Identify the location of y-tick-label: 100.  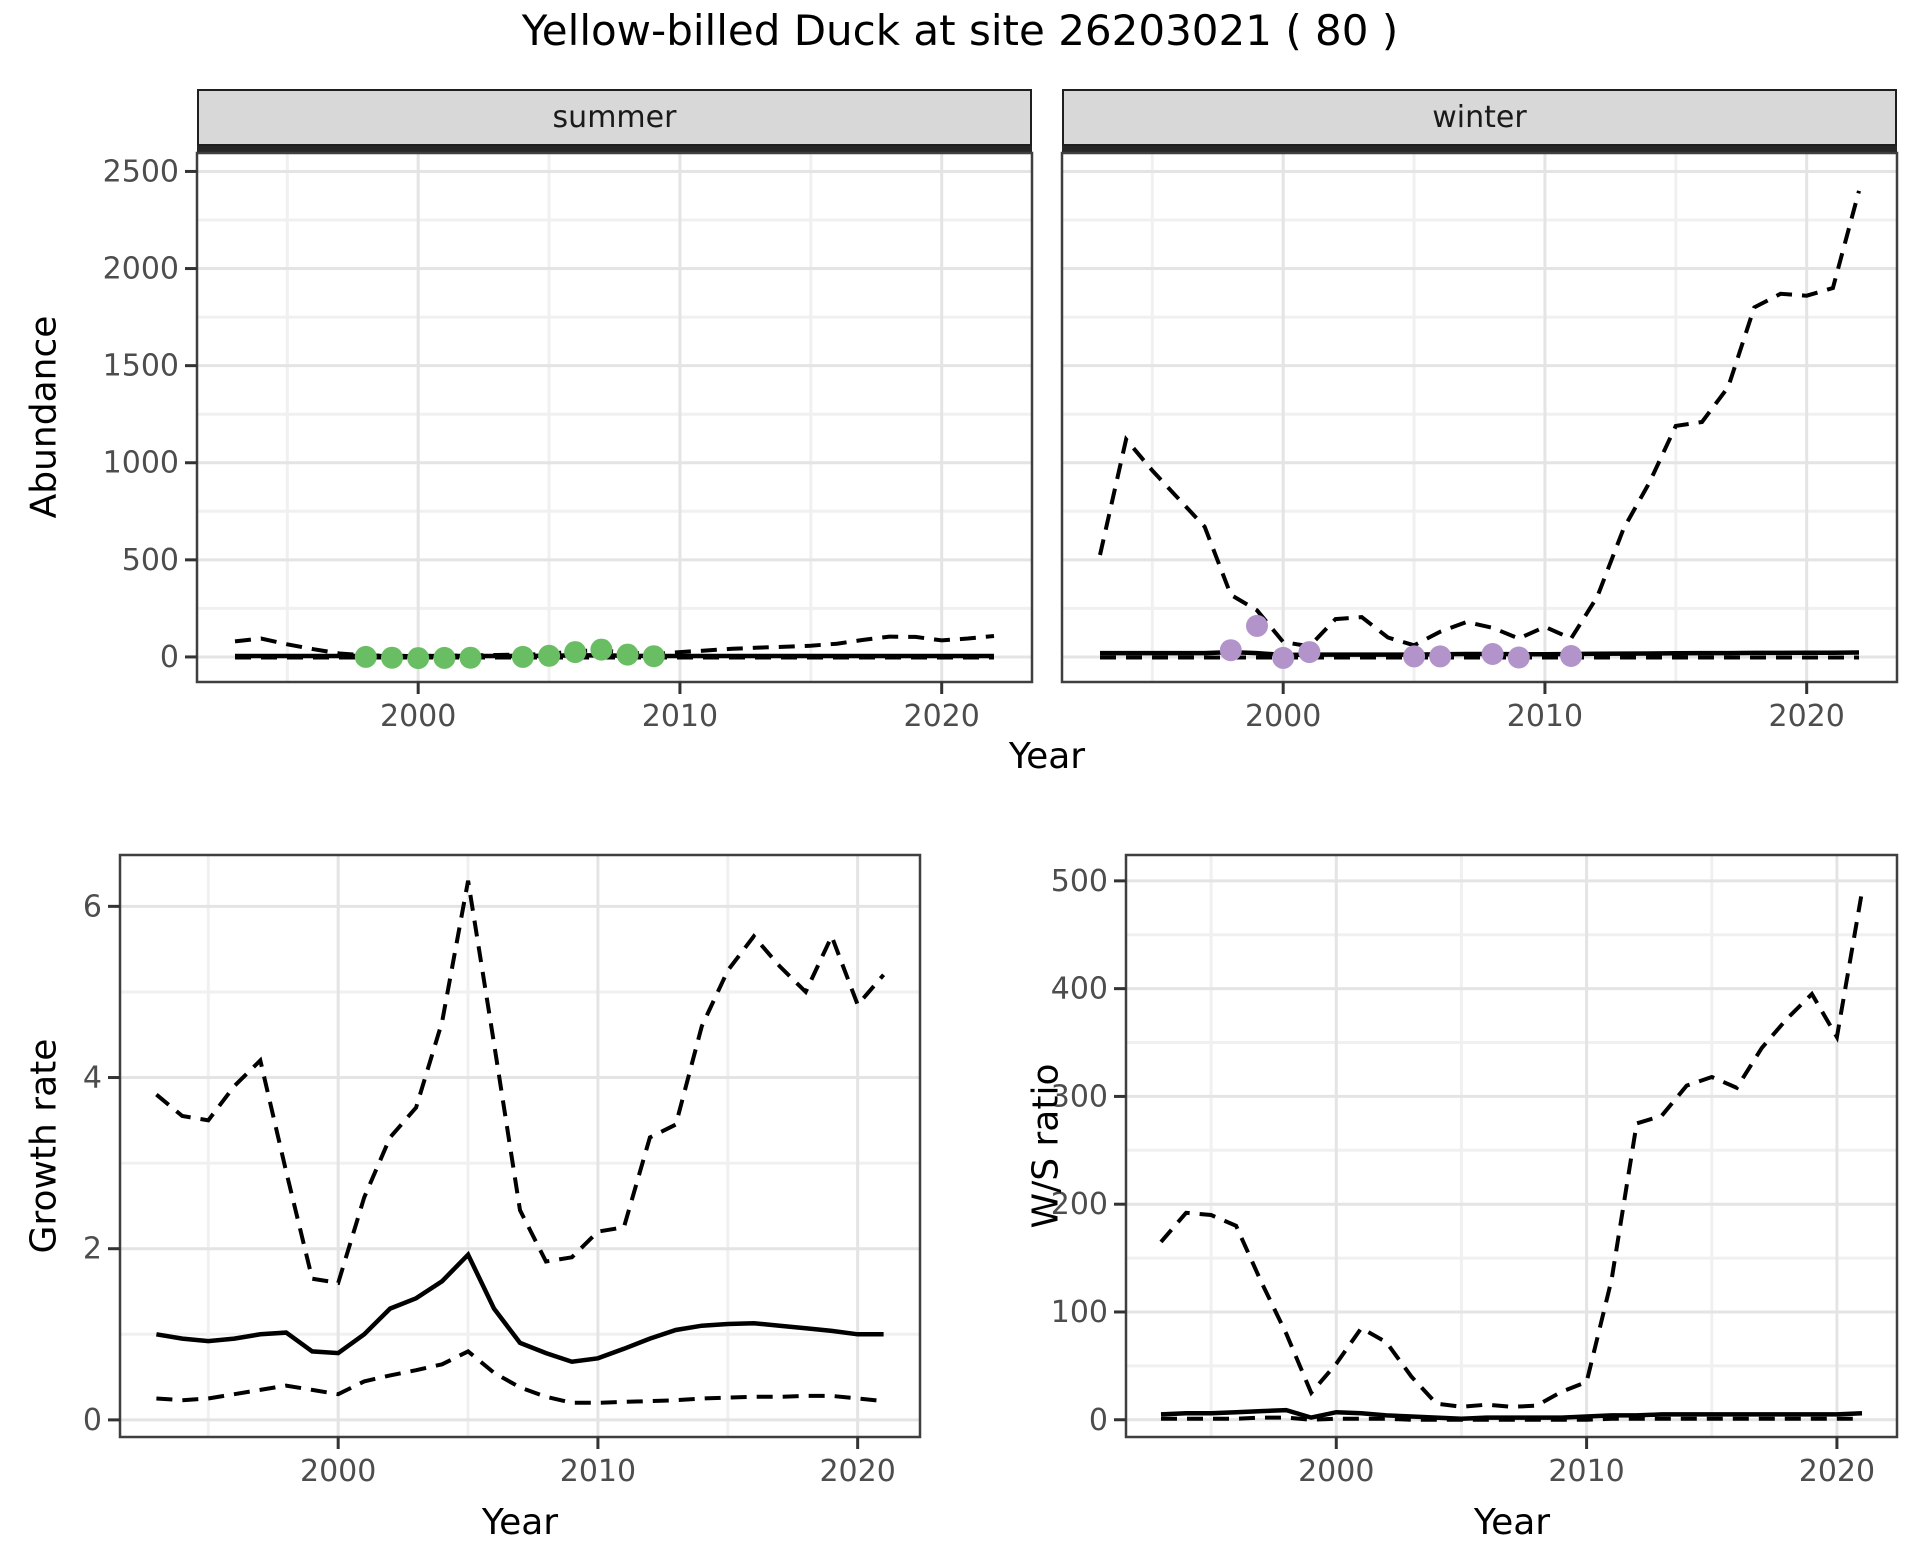
(1079, 1312).